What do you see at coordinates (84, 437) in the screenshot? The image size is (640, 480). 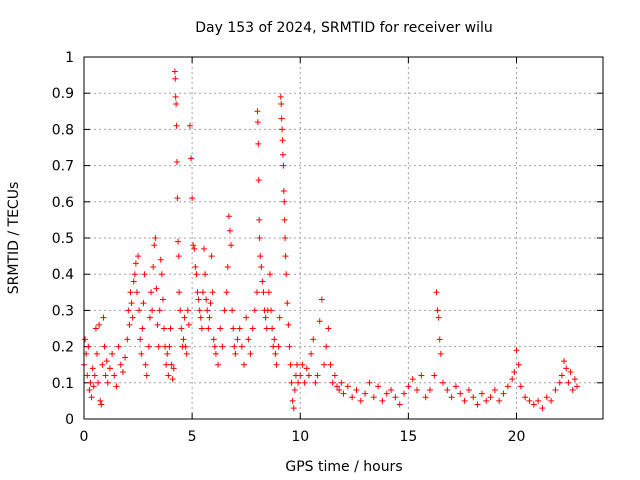 I see `x-tick-label: 0` at bounding box center [84, 437].